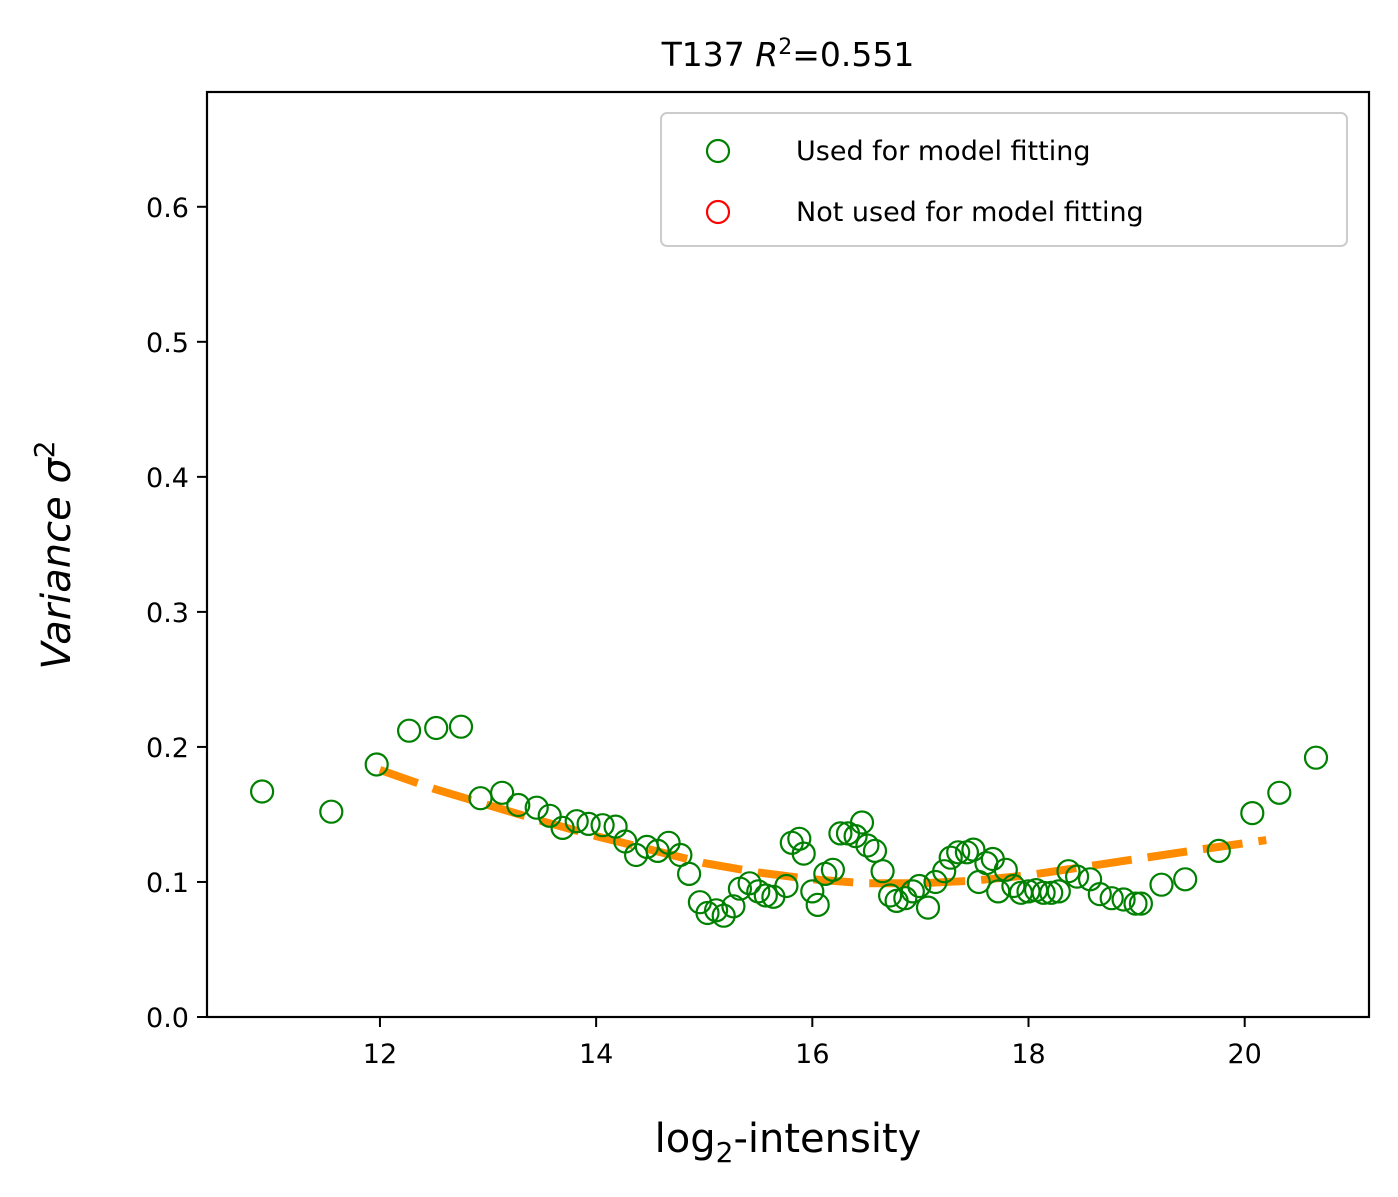  Describe the element at coordinates (167, 883) in the screenshot. I see `y-tick-label: 0.1` at that location.